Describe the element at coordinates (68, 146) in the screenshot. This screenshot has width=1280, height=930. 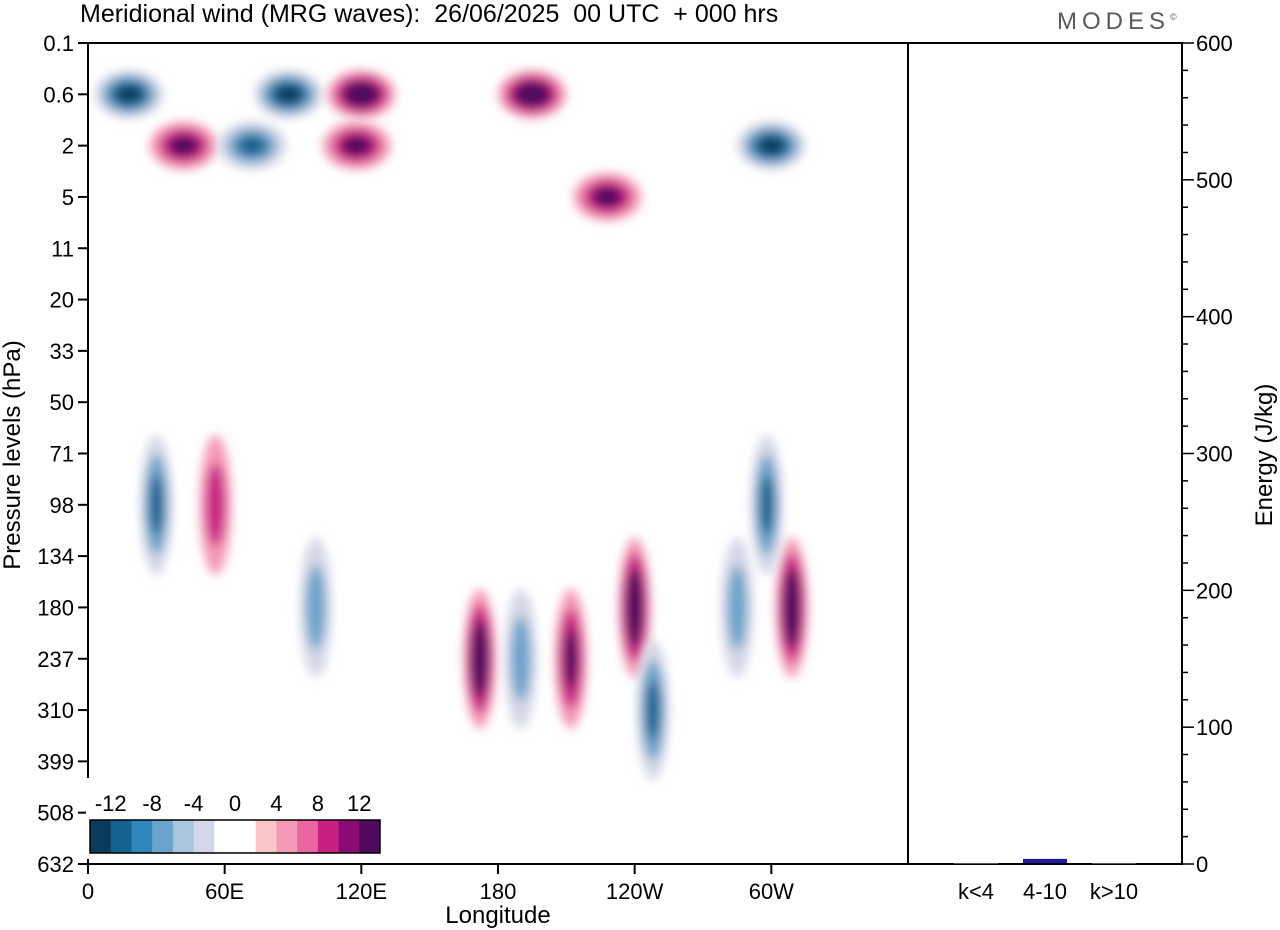
I see `y-tick-label: 2` at that location.